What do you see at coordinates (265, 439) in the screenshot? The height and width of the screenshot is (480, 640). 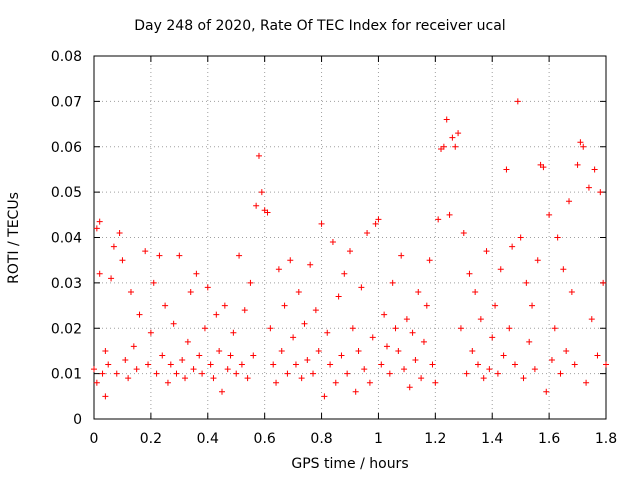 I see `x-tick-label: 0.6` at bounding box center [265, 439].